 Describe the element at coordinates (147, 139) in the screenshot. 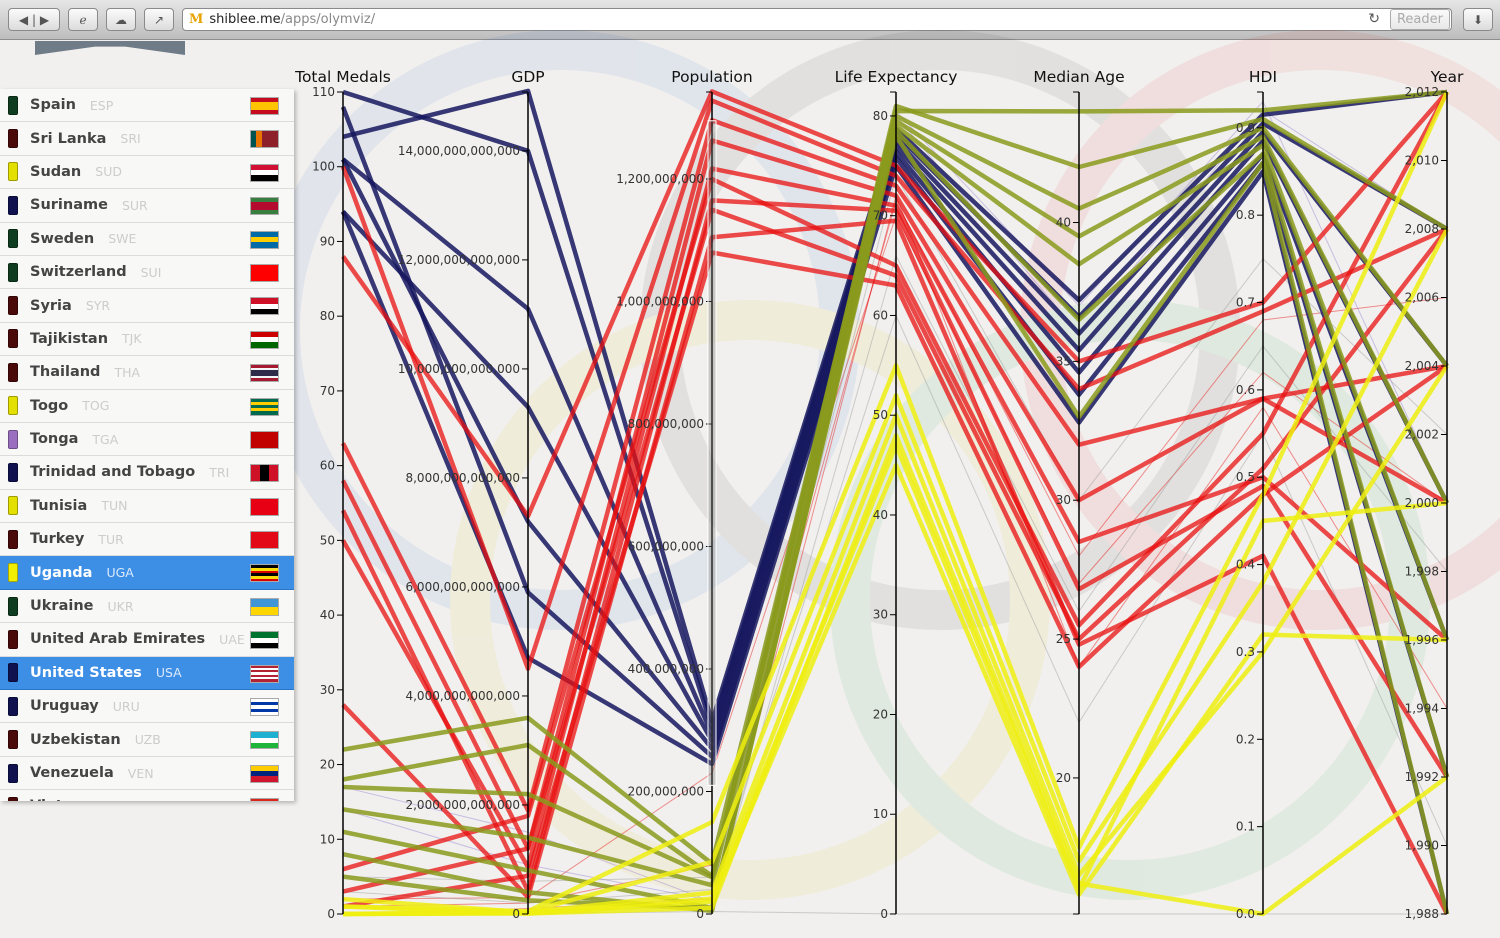

I see `country-row-sri: Sri Lanka SRI` at that location.